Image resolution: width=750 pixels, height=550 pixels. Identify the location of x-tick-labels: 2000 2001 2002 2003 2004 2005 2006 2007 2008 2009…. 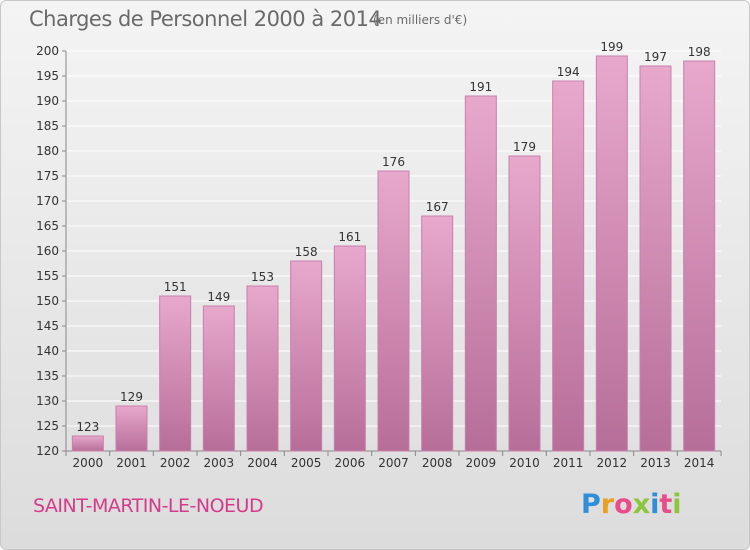
(393, 460).